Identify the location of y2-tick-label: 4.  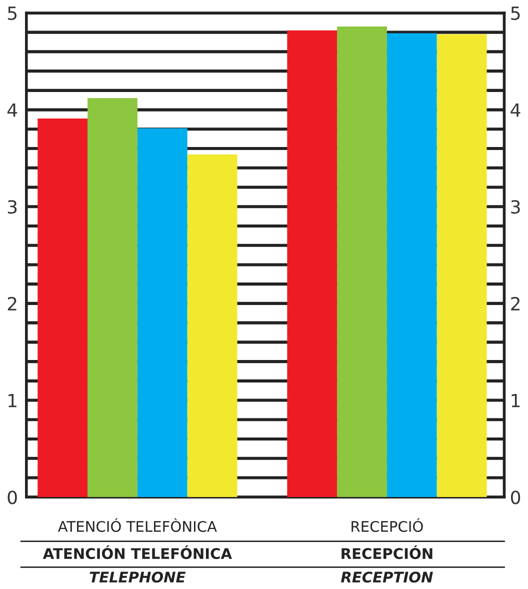
(515, 110).